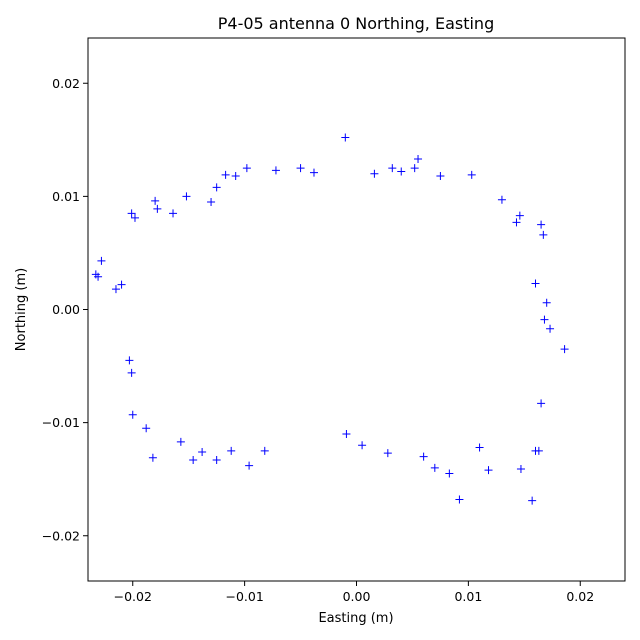  Describe the element at coordinates (66, 83) in the screenshot. I see `y-tick-label: 0.02` at that location.